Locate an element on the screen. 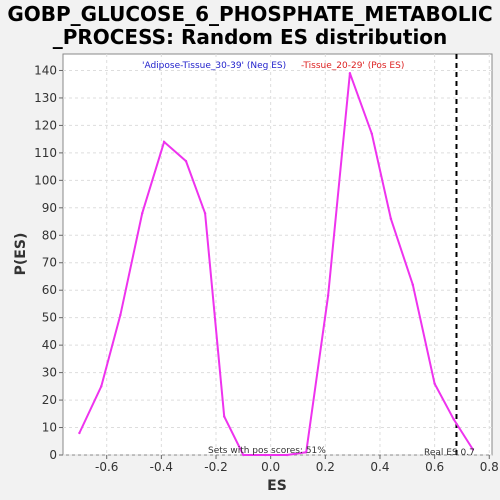 This screenshot has height=500, width=500. x-tick-label: -0.4 is located at coordinates (161, 467).